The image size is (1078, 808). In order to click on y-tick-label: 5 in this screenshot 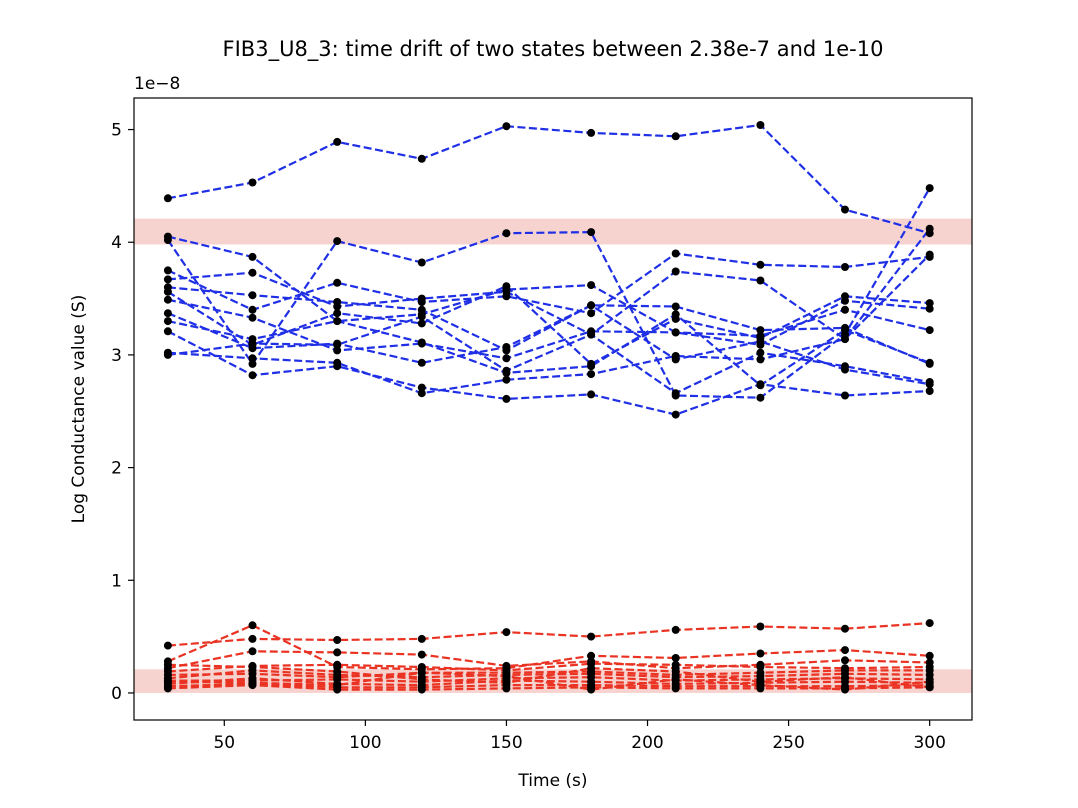, I will do `click(116, 131)`.